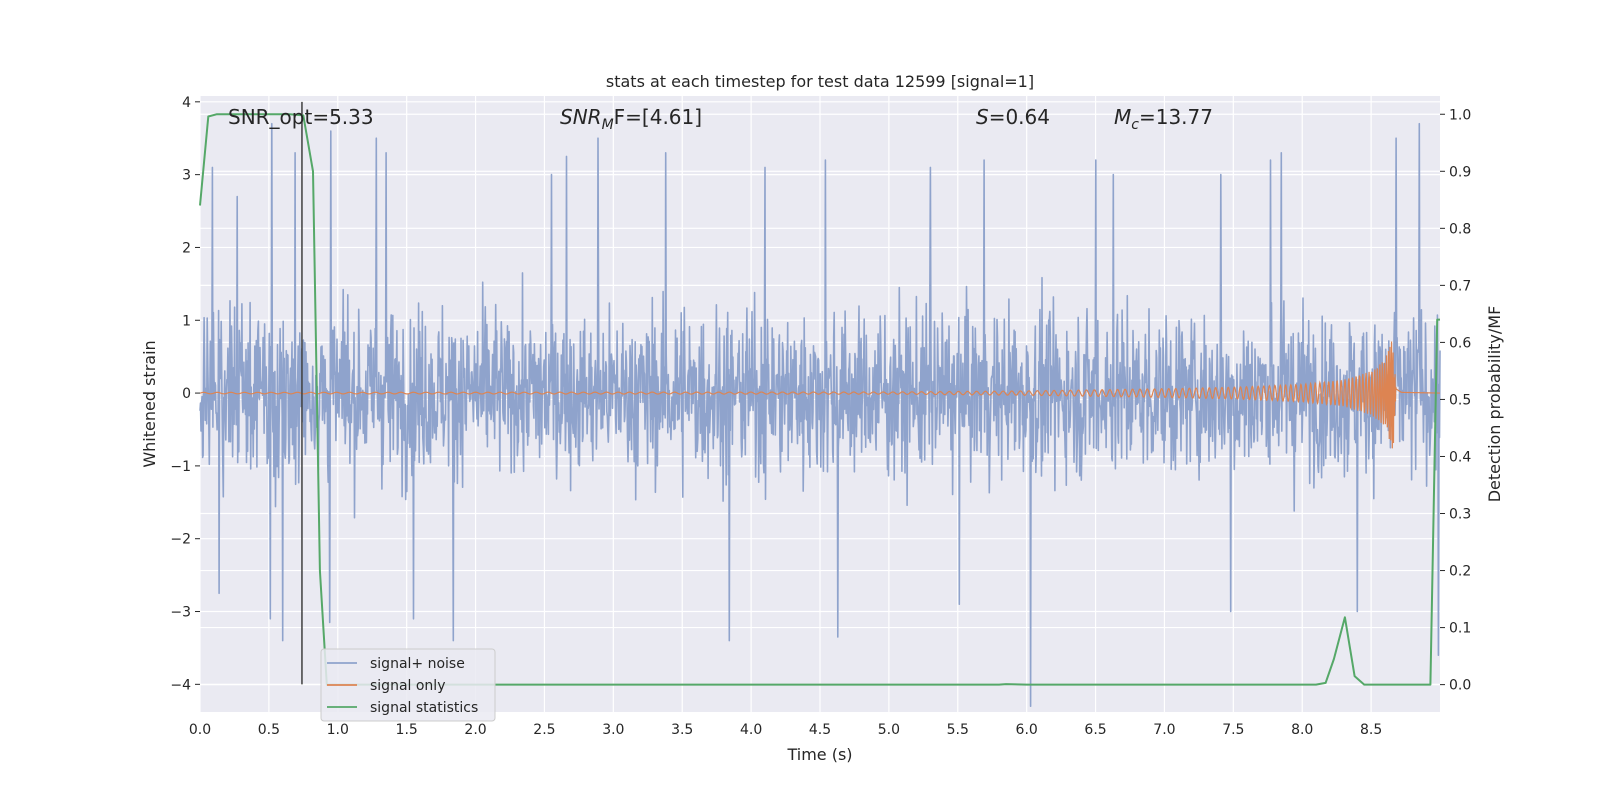 This screenshot has height=800, width=1600. What do you see at coordinates (338, 730) in the screenshot?
I see `x-tick-label: 1.0` at bounding box center [338, 730].